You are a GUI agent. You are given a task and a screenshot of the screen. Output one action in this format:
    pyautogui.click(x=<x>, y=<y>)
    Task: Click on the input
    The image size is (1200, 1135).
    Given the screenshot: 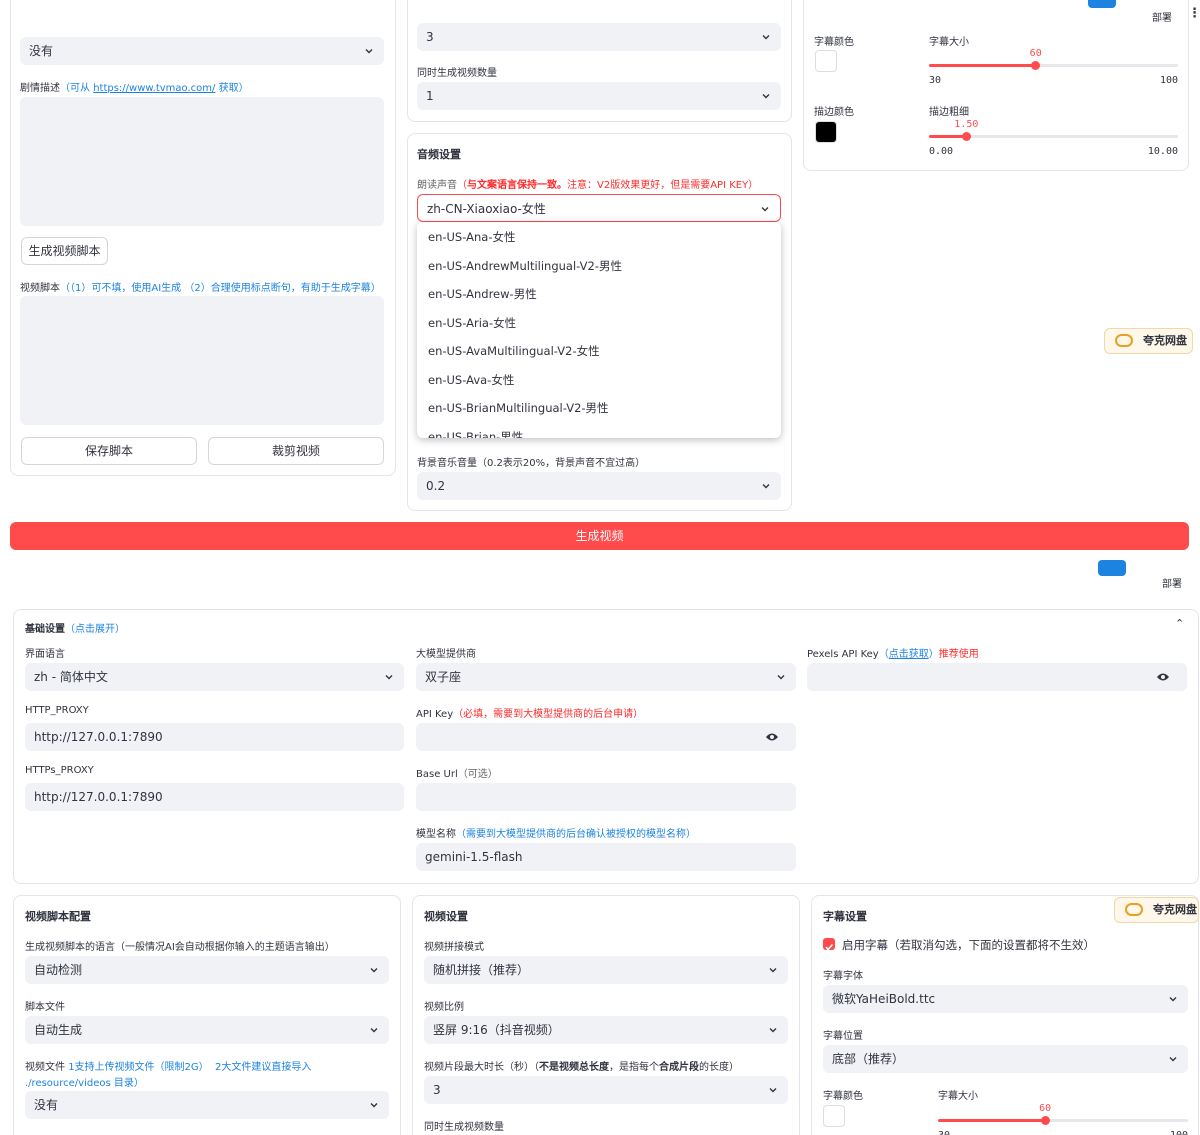 What is the action you would take?
    pyautogui.click(x=606, y=797)
    